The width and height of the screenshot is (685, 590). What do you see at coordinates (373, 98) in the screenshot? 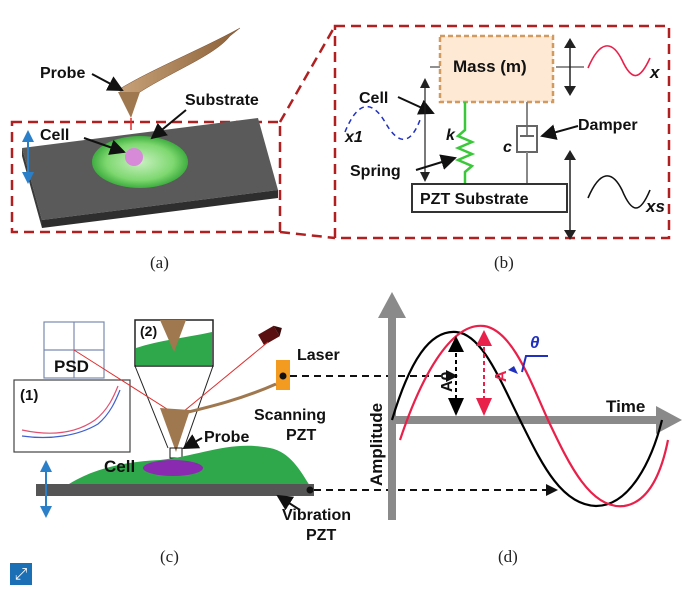
I see `label-cell-b: Cell` at bounding box center [373, 98].